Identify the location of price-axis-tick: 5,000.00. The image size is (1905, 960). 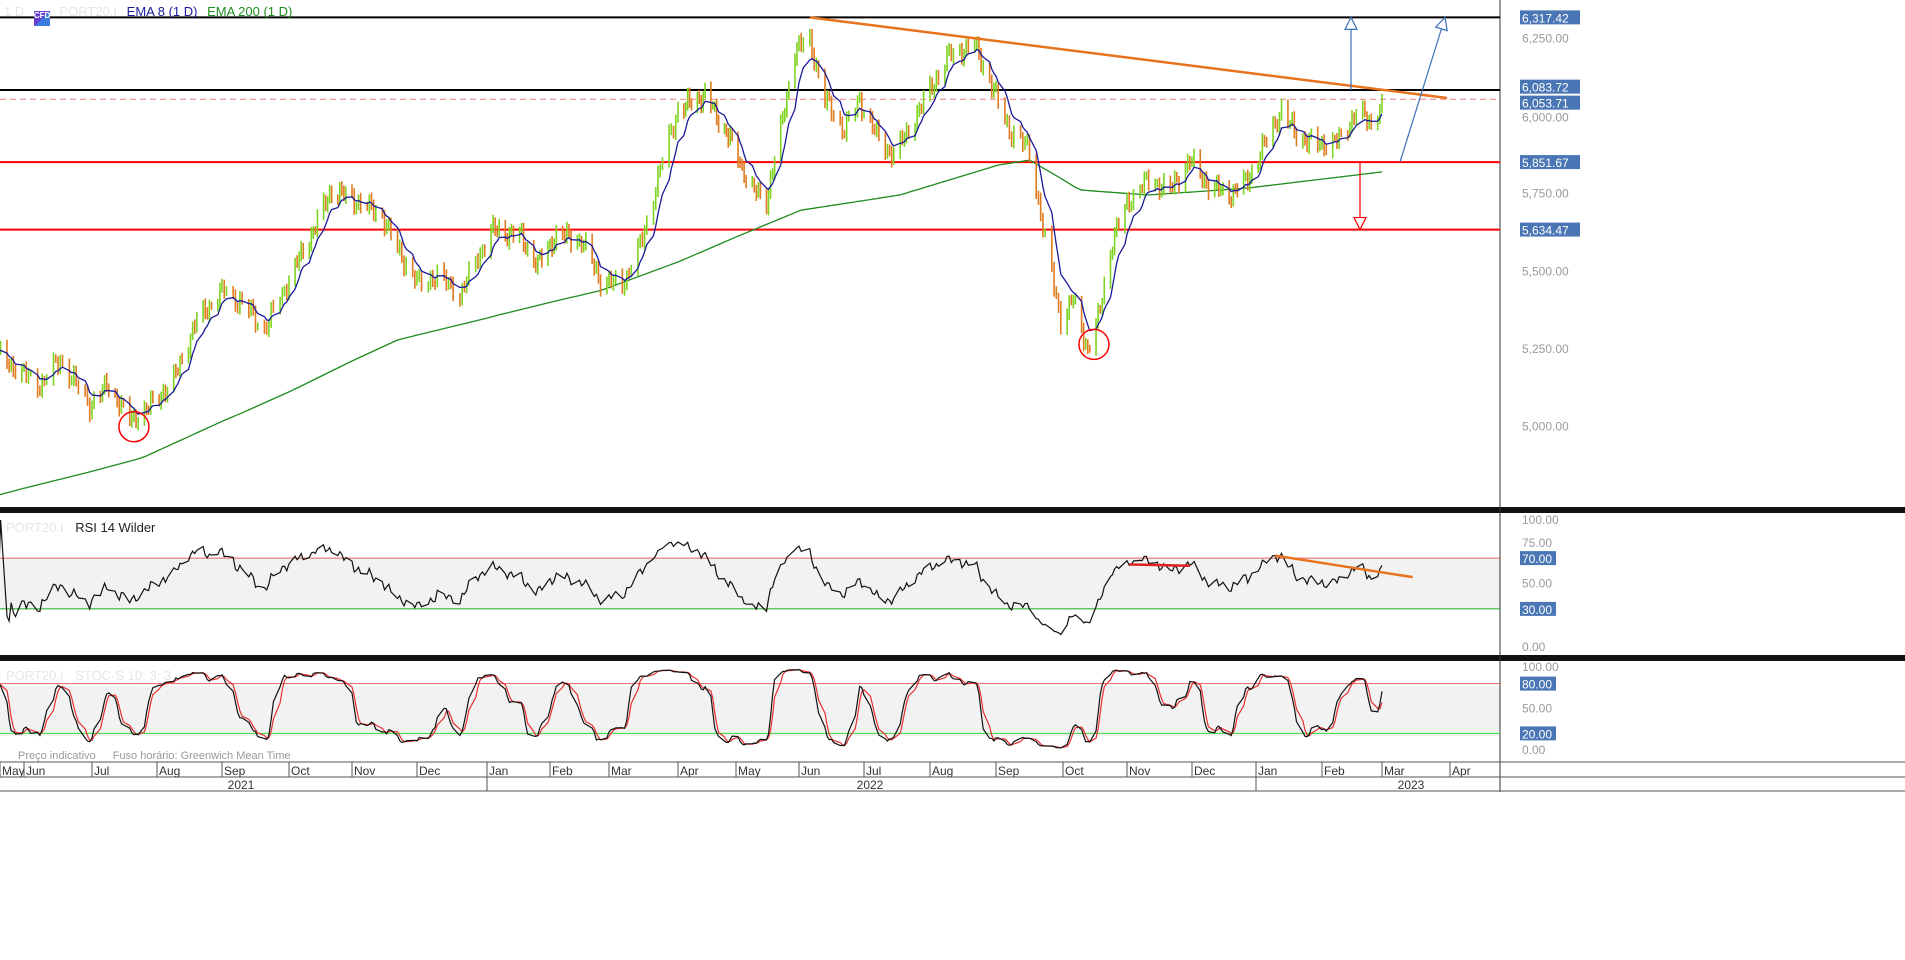
(1545, 427).